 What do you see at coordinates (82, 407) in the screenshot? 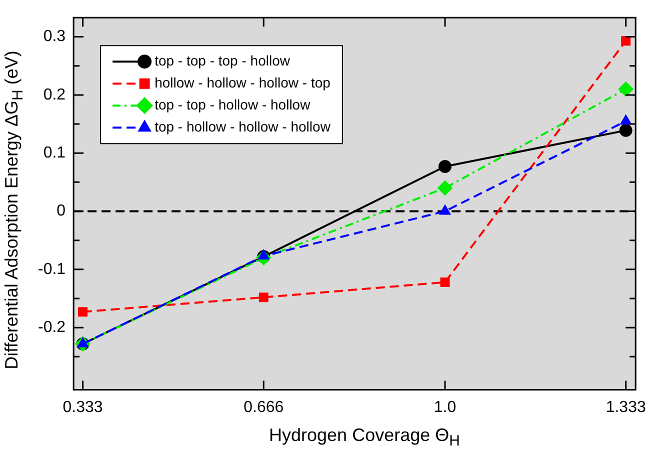
I see `x-tick-label: 0.333` at bounding box center [82, 407].